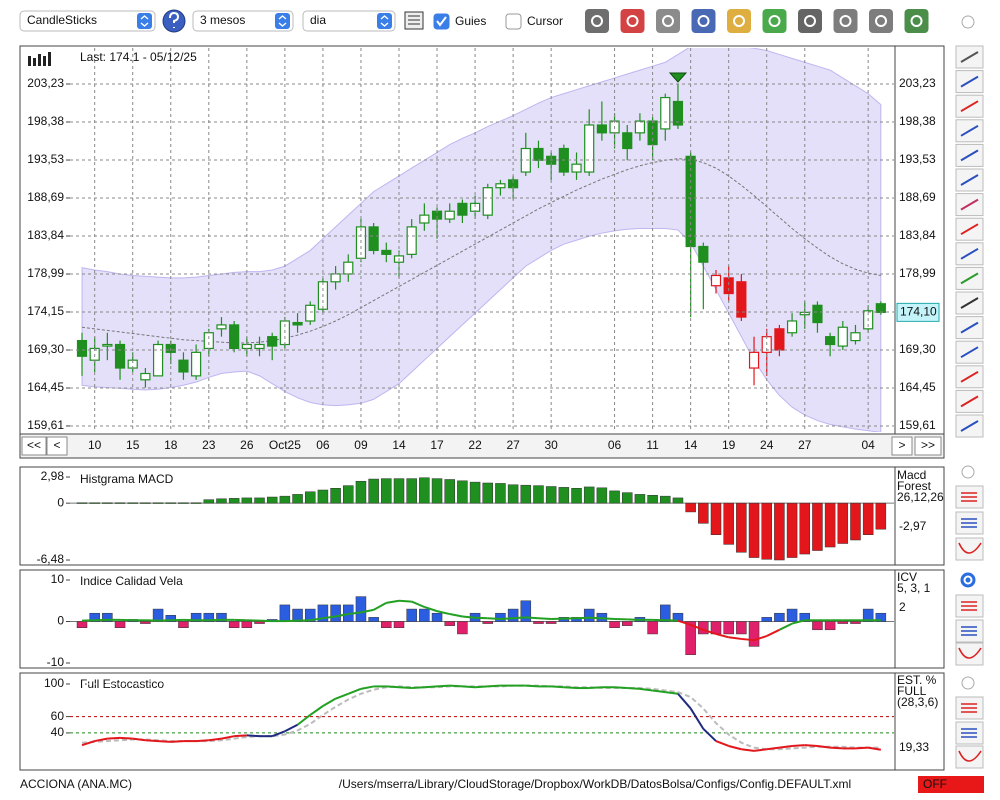 Image resolution: width=1000 pixels, height=800 pixels. Describe the element at coordinates (470, 21) in the screenshot. I see `guides-checkbox-label: Guies` at that location.